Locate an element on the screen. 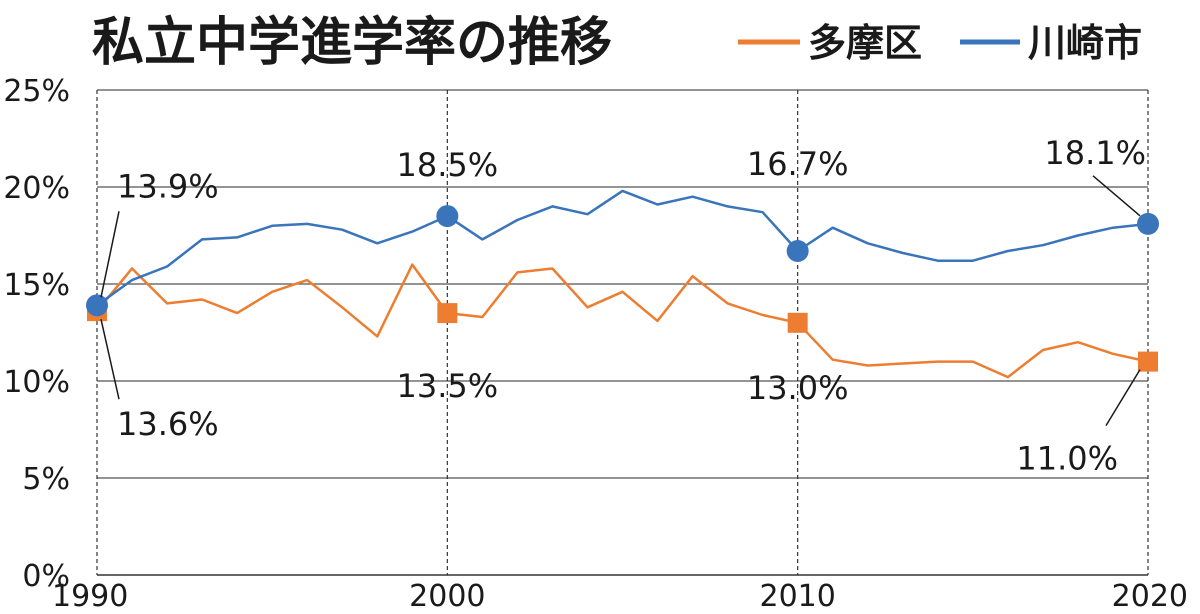 Image resolution: width=1200 pixels, height=614 pixels. data-label: 18.5% is located at coordinates (448, 165).